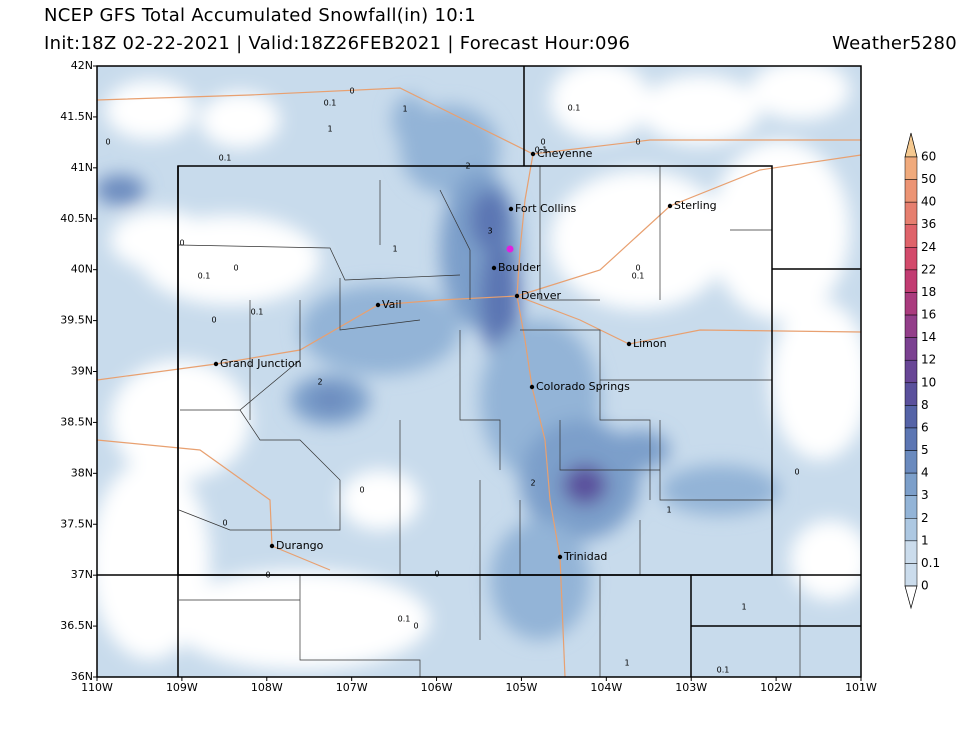 This screenshot has height=742, width=960. I want to click on lon-label: 101W, so click(861, 687).